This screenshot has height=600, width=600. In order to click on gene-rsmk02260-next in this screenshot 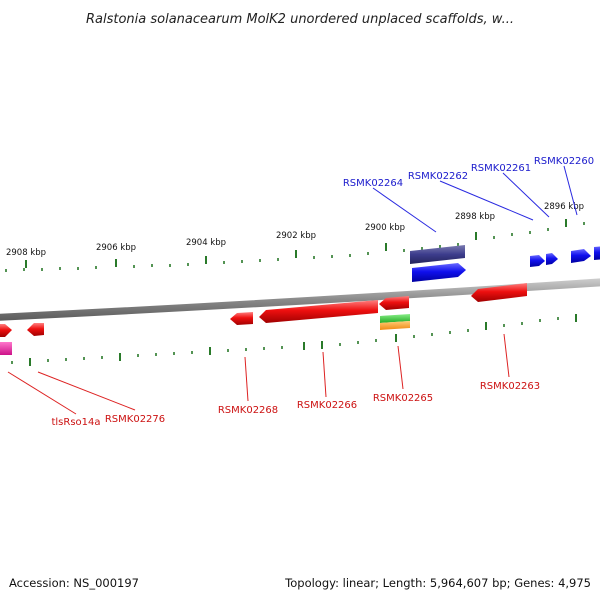, I will do `click(597, 253)`.